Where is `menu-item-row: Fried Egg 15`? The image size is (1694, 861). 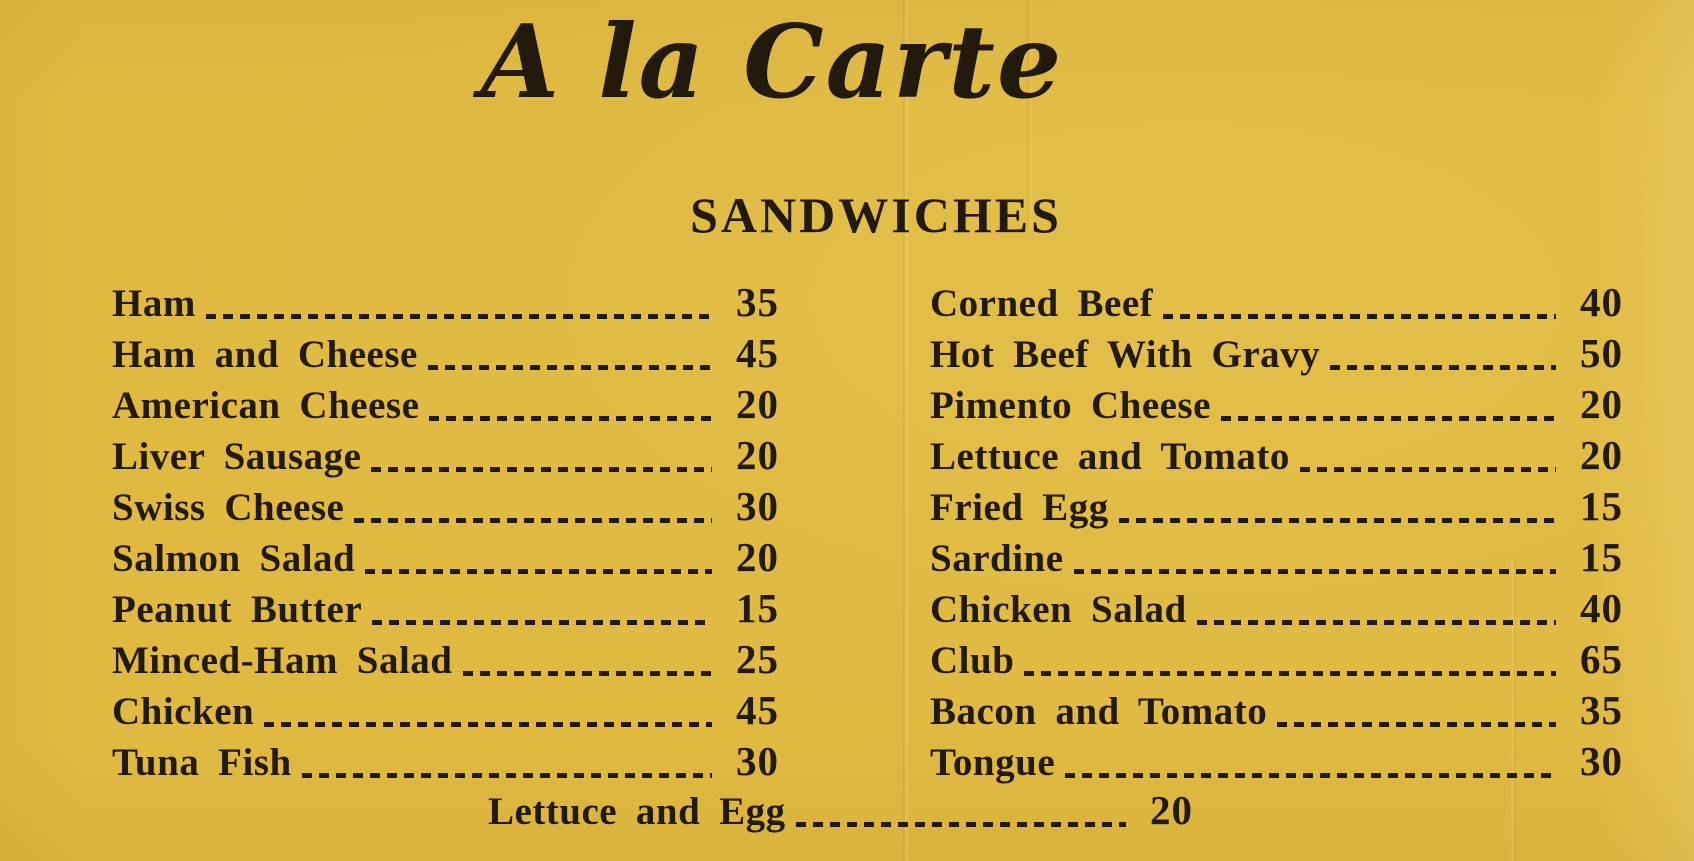 menu-item-row: Fried Egg 15 is located at coordinates (1286, 506).